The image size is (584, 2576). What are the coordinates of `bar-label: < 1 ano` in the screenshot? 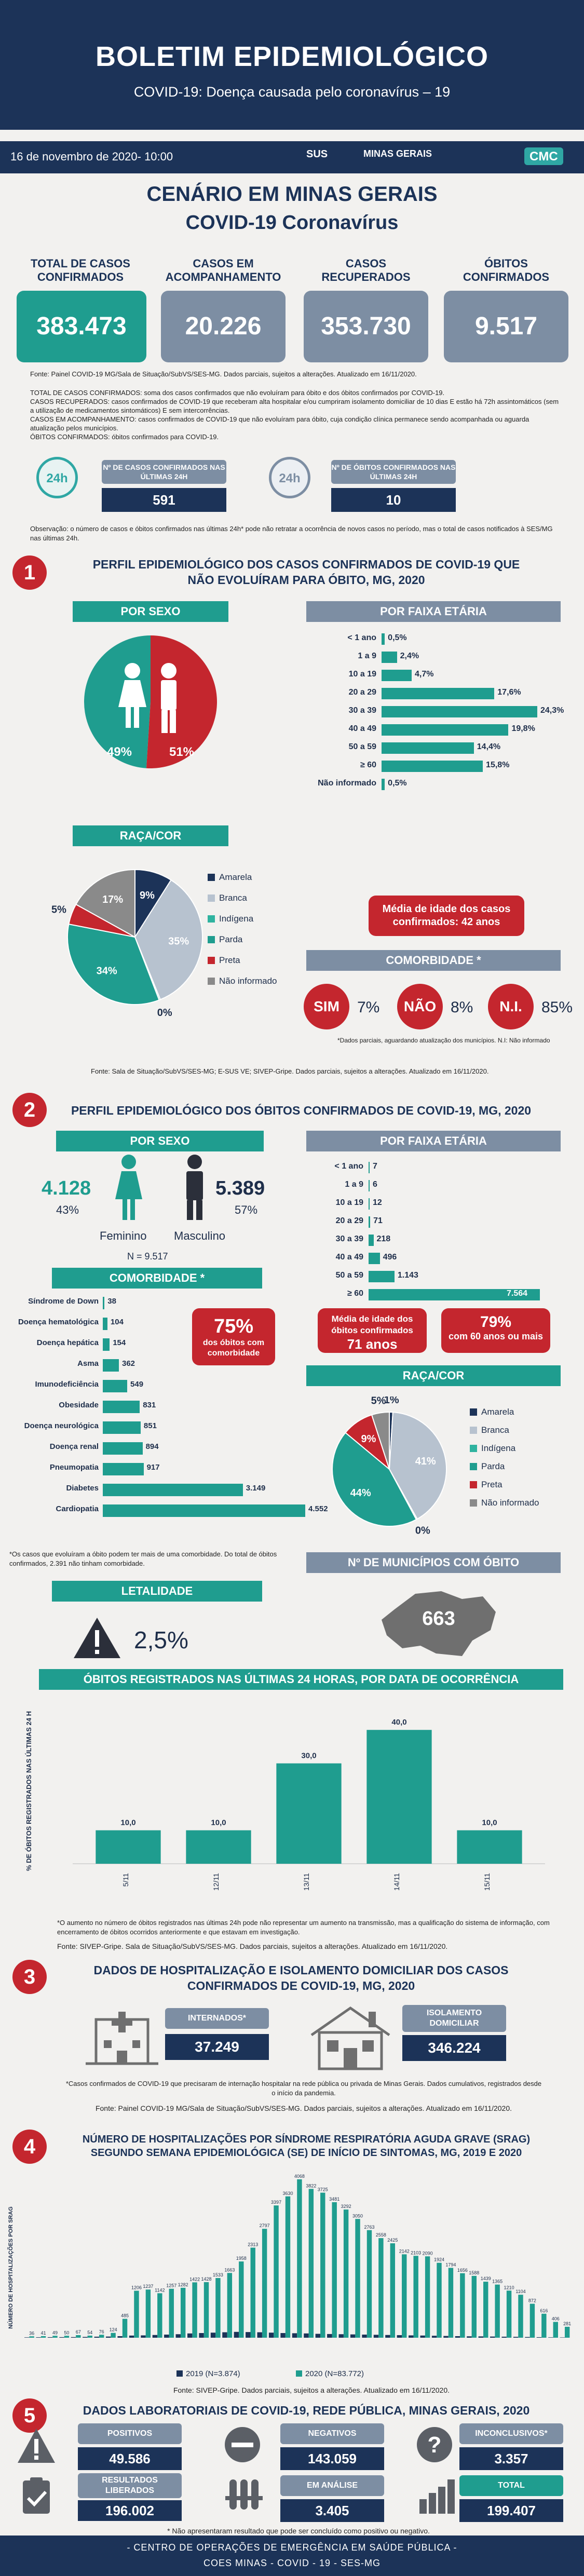 It's located at (348, 1166).